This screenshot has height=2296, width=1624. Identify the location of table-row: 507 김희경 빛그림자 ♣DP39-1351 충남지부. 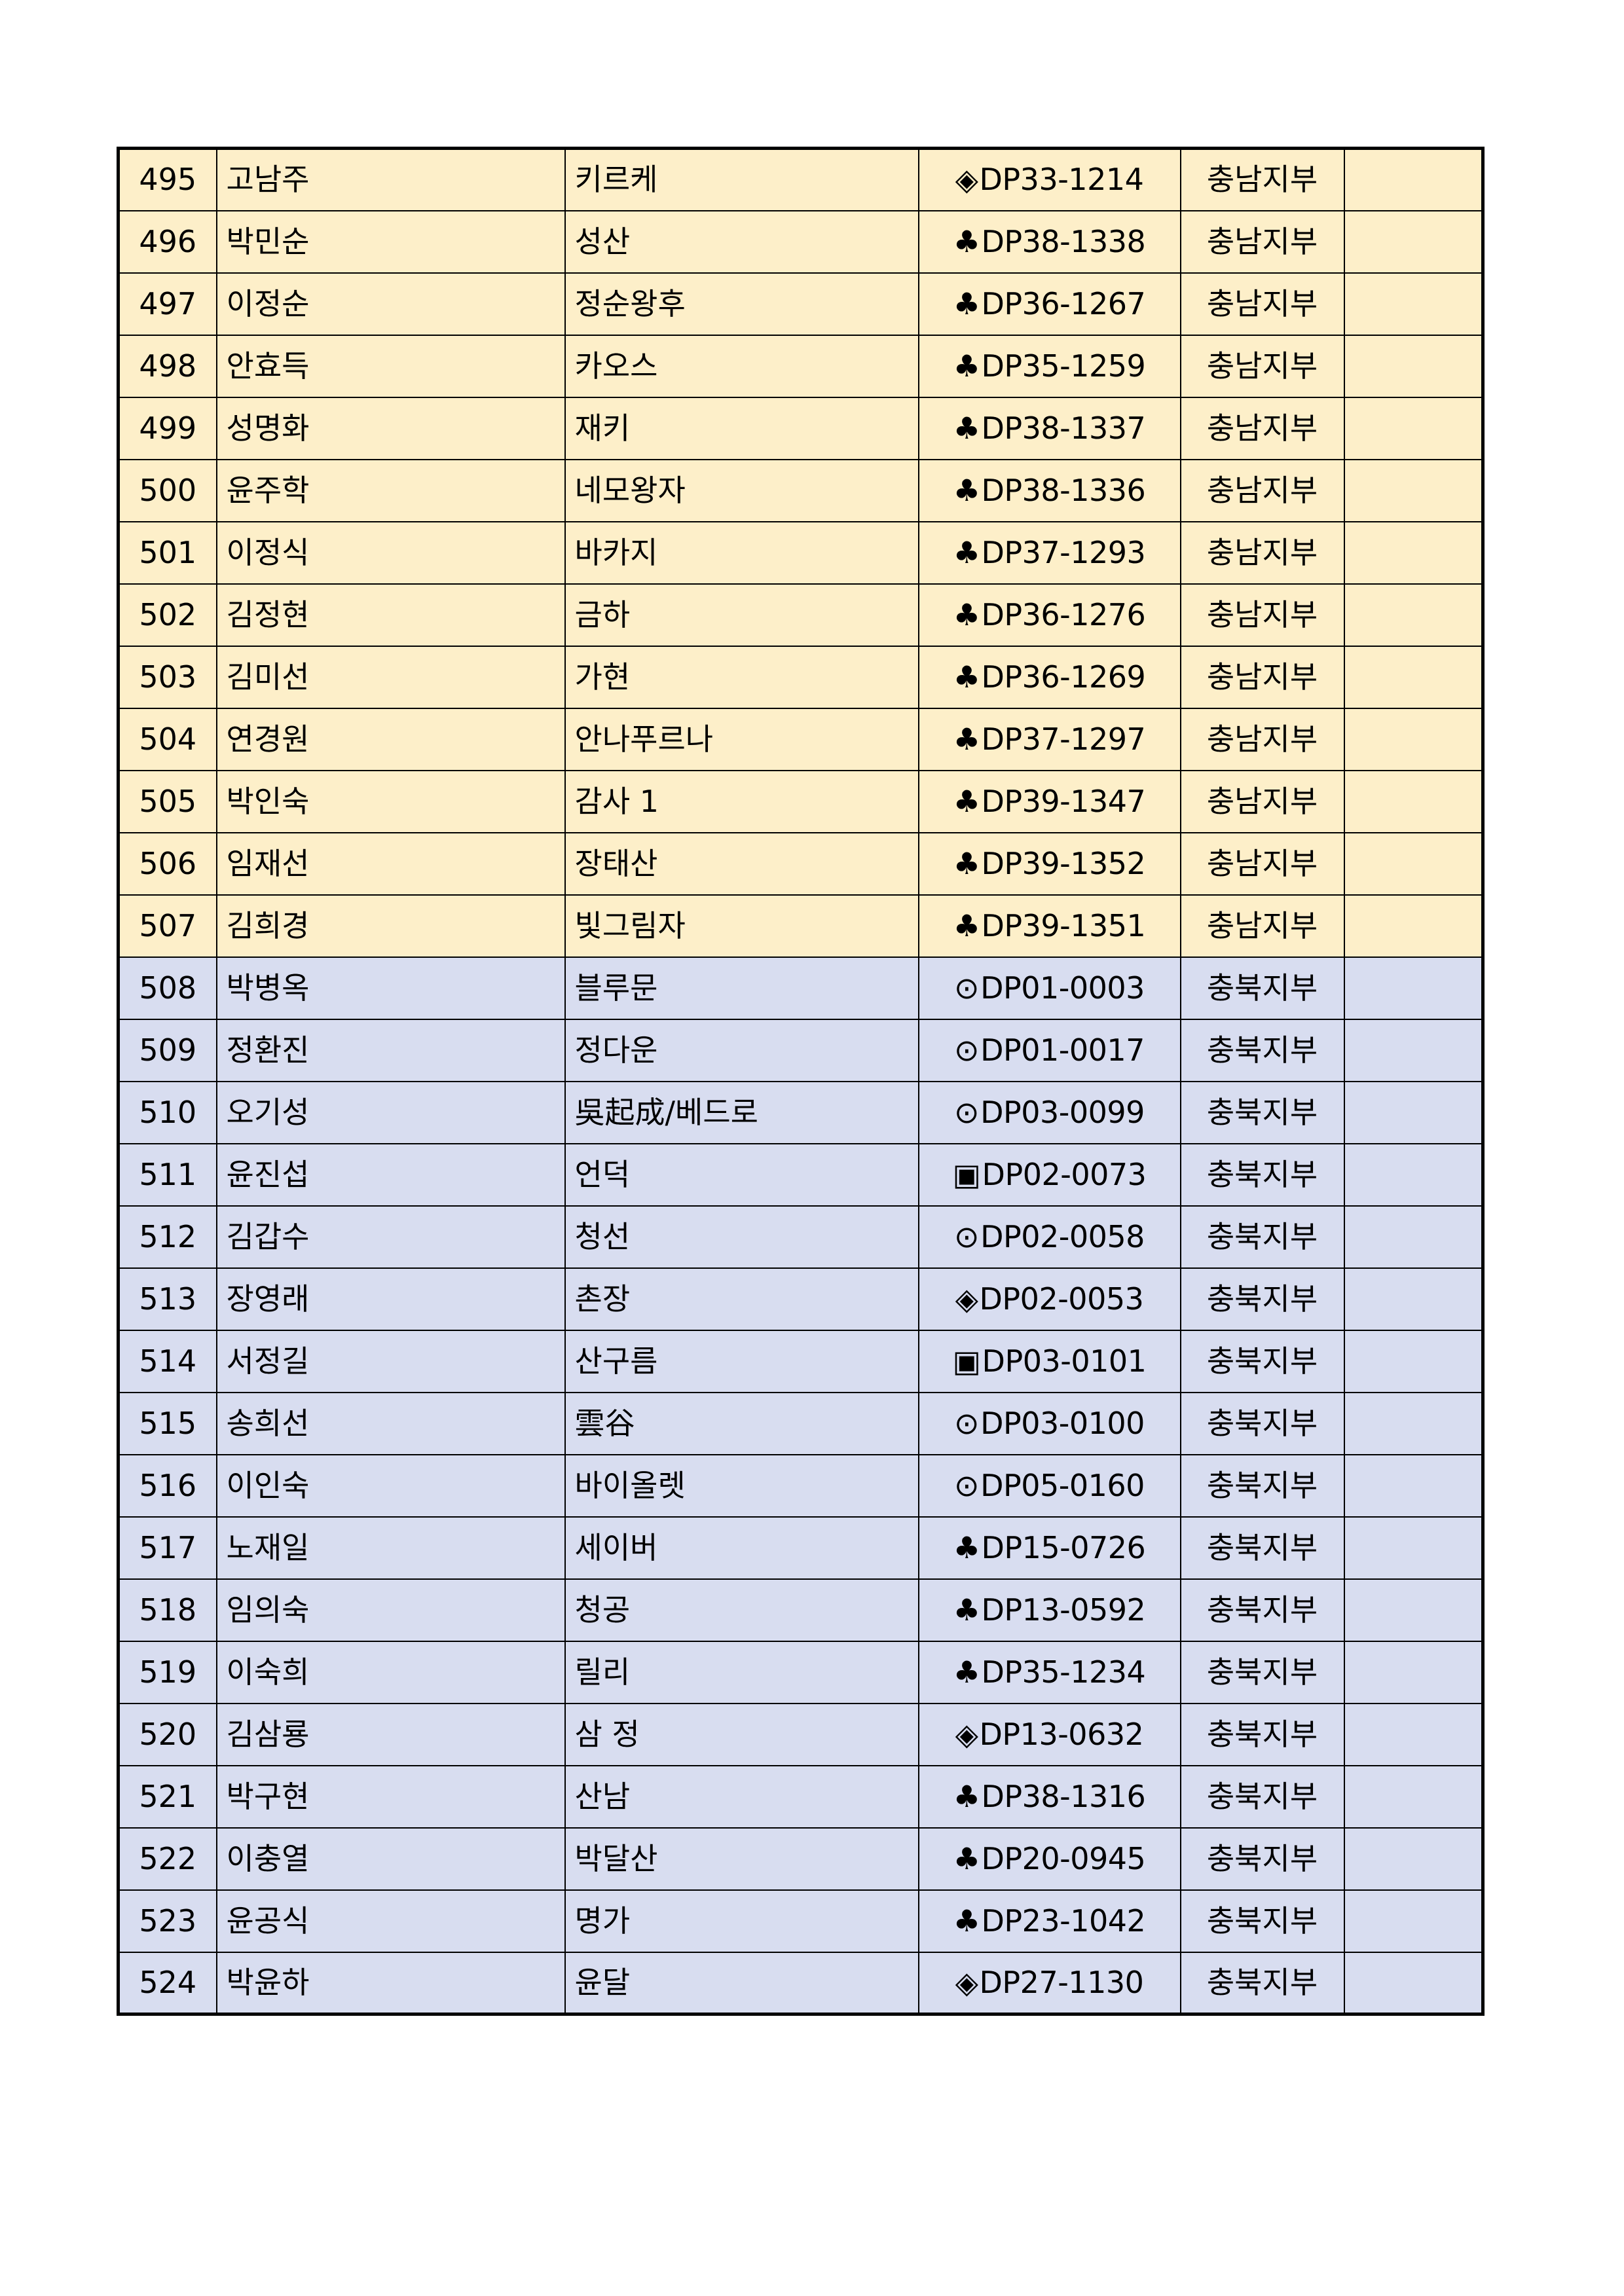
(800, 926).